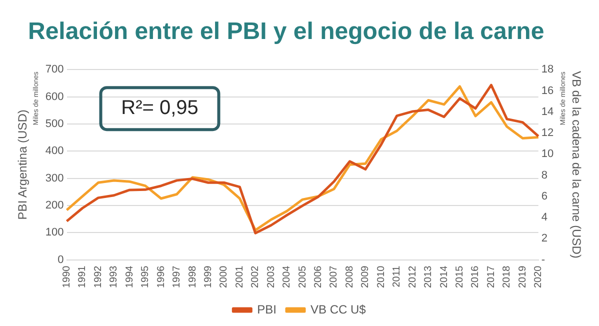 The width and height of the screenshot is (599, 326). I want to click on y-tick-label: 700, so click(54, 70).